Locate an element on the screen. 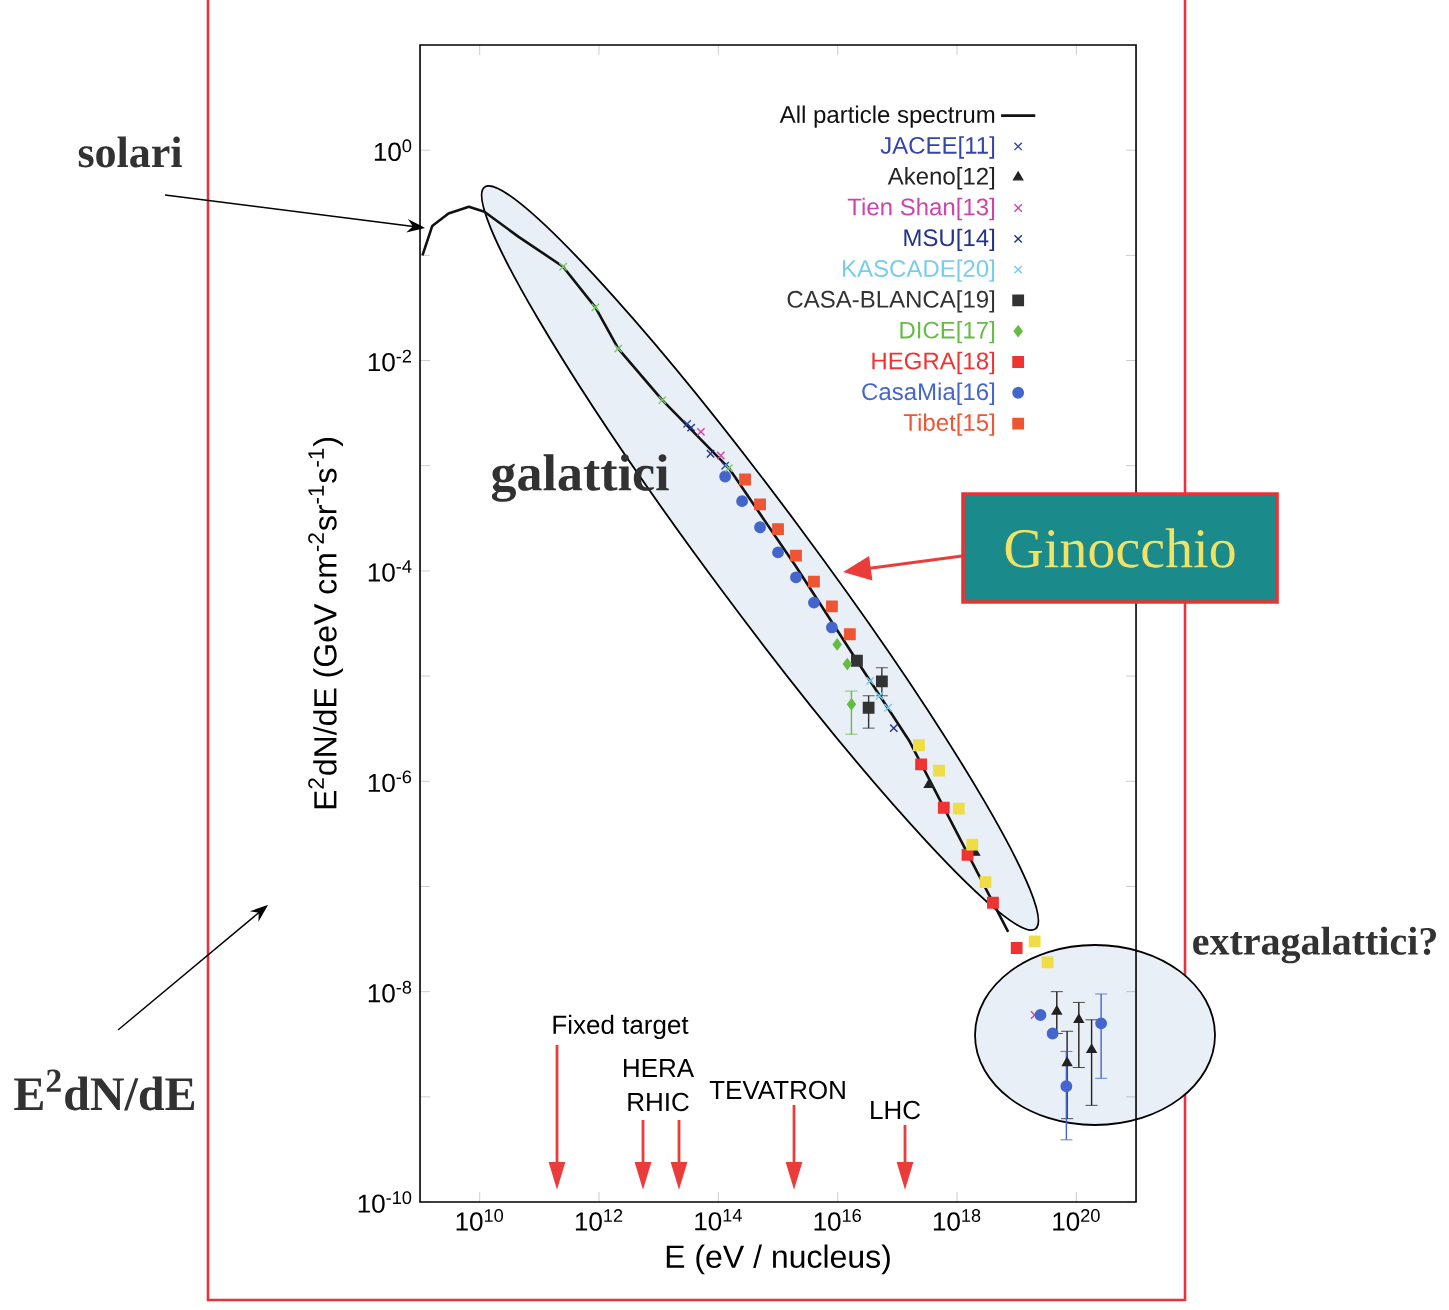  y-tick-label: 10$^{-2}$ is located at coordinates (390, 360).